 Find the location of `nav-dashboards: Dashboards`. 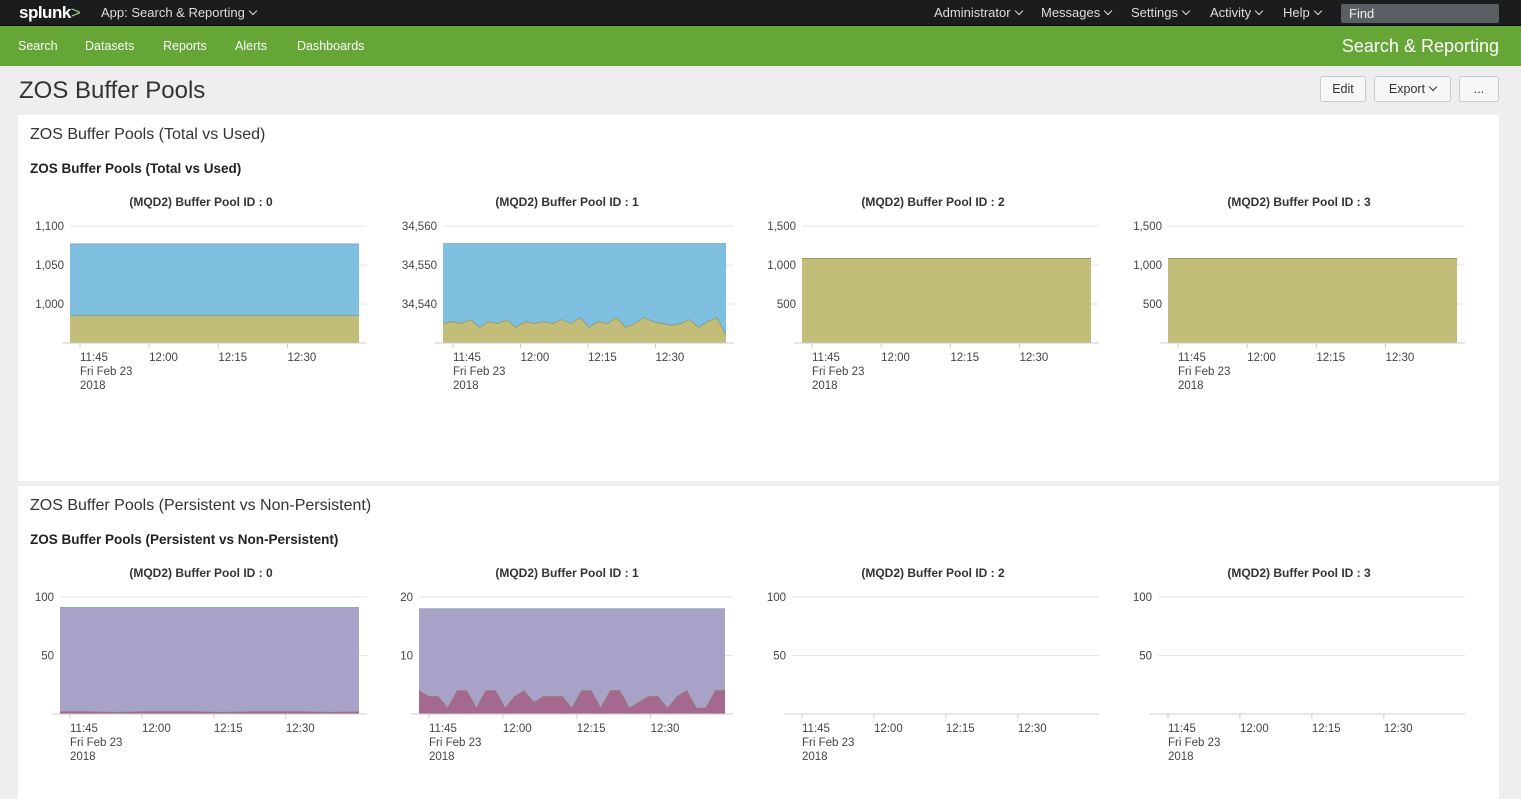

nav-dashboards: Dashboards is located at coordinates (331, 46).